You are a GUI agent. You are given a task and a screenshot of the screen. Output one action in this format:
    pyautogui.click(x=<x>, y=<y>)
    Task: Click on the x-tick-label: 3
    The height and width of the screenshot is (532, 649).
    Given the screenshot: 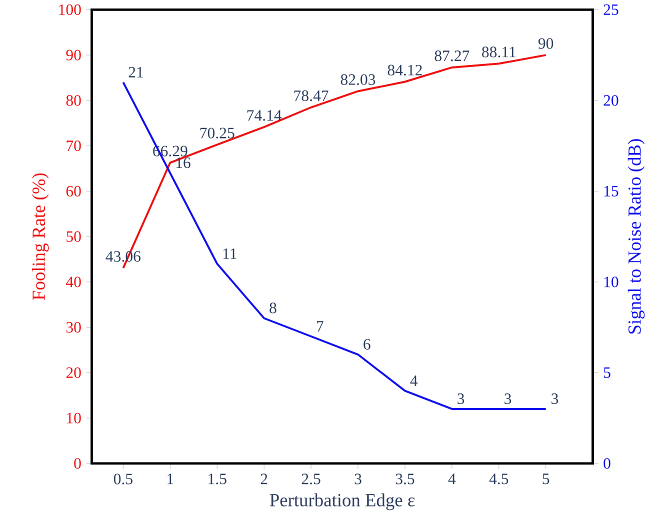 What is the action you would take?
    pyautogui.click(x=358, y=478)
    